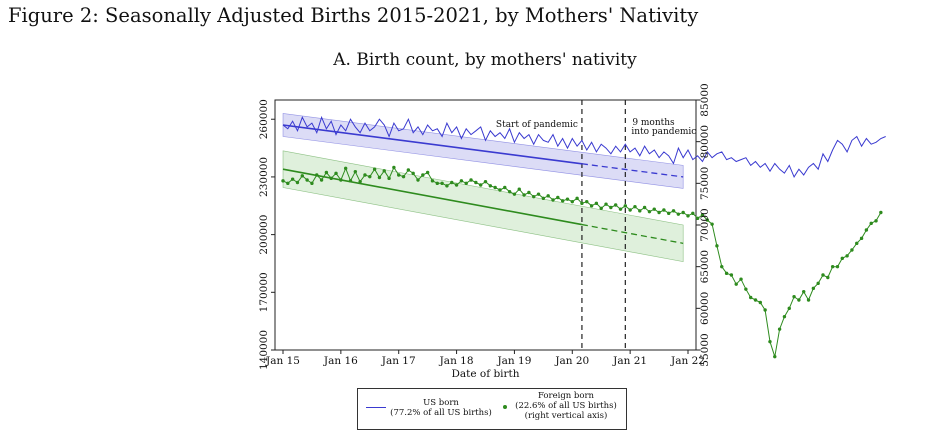 The width and height of the screenshot is (940, 434). What do you see at coordinates (584, 146) in the screenshot?
I see `us-born-series-line` at bounding box center [584, 146].